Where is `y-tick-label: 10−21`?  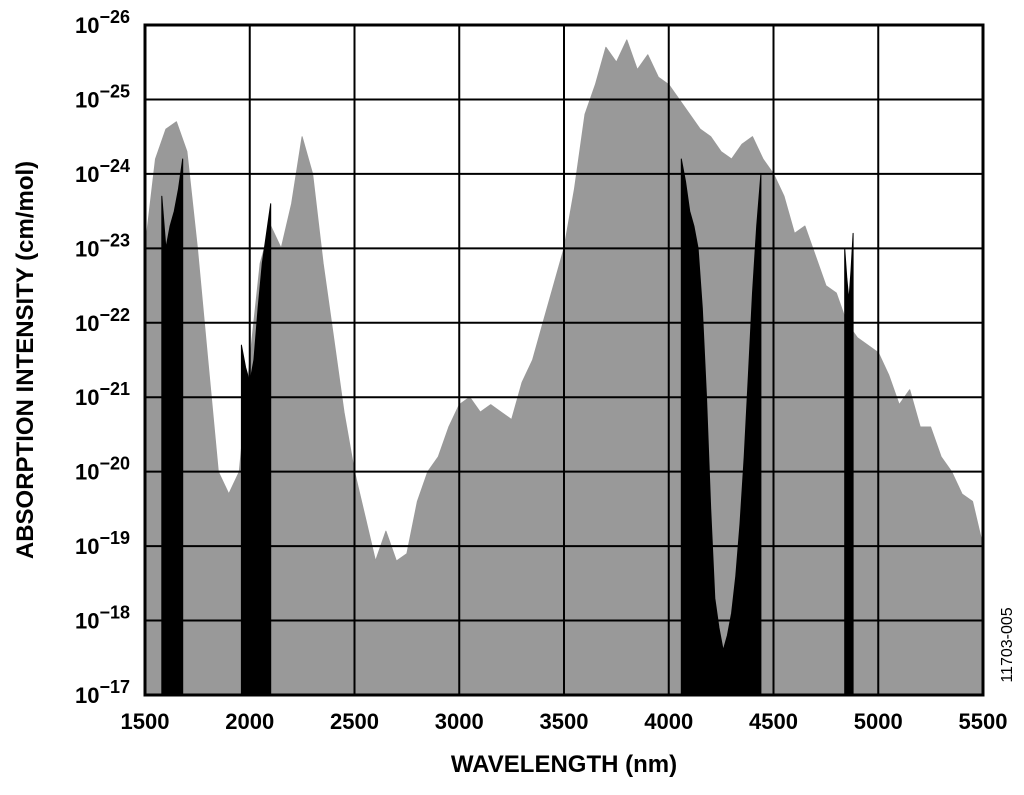 y-tick-label: 10−21 is located at coordinates (102, 394).